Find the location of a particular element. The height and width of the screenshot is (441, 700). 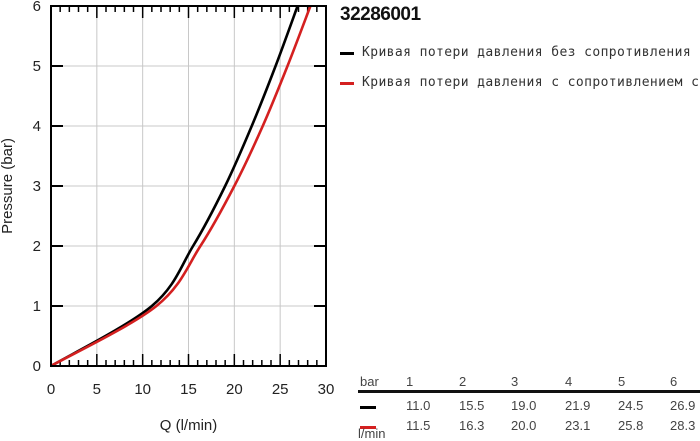

header-cell: 5 is located at coordinates (622, 381).